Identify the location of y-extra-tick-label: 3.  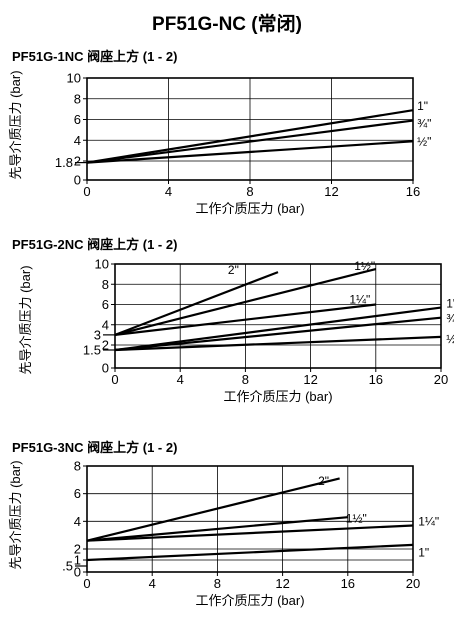
(97, 334).